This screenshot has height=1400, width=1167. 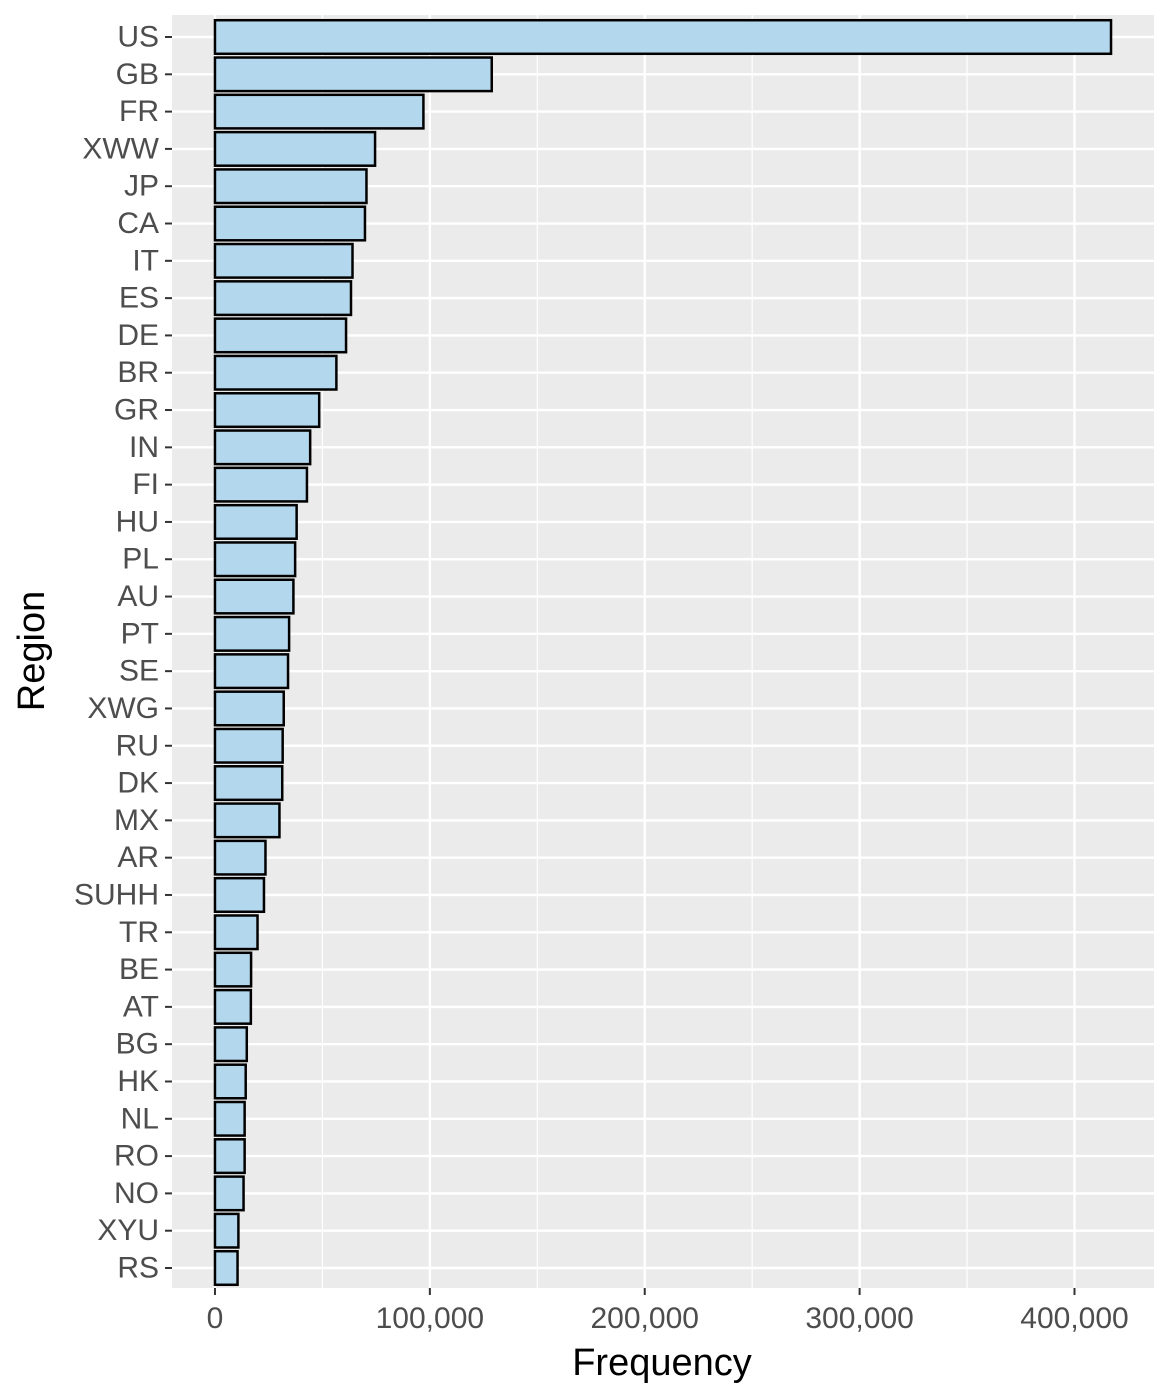 I want to click on bar-br, so click(x=275, y=372).